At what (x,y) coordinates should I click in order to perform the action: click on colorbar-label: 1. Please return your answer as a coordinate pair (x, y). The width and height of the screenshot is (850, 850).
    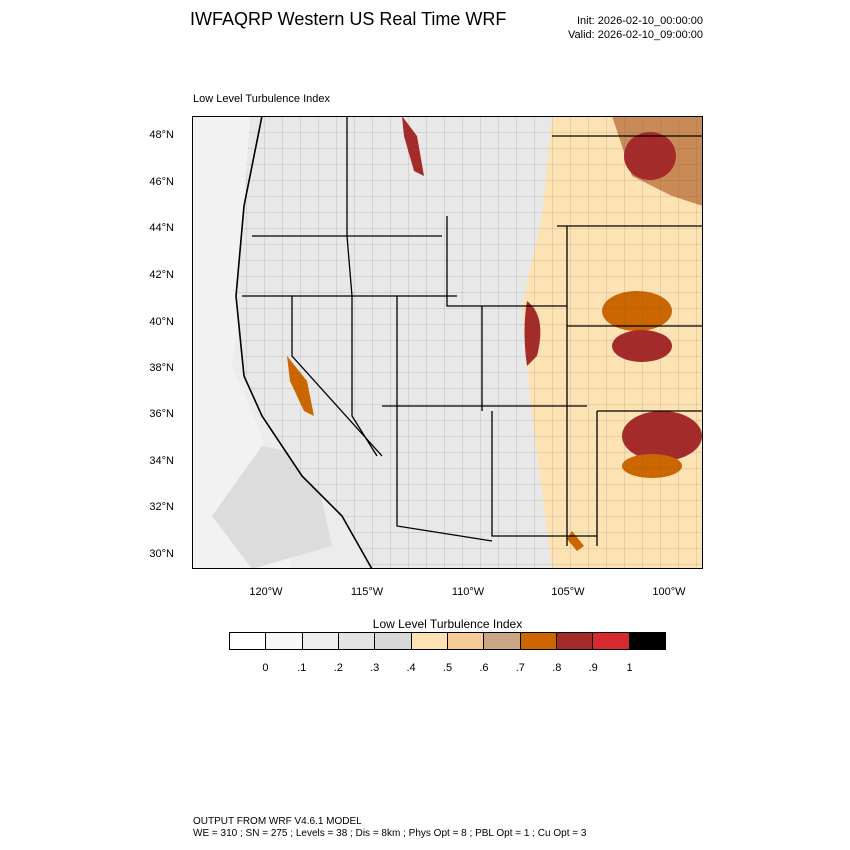
    Looking at the image, I should click on (629, 668).